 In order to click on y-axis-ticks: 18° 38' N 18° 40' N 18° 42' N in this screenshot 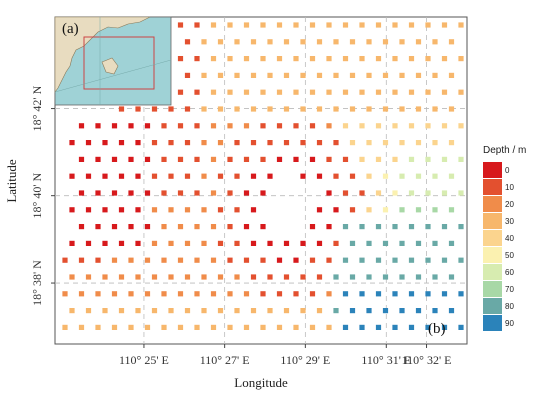, I will do `click(42, 195)`.